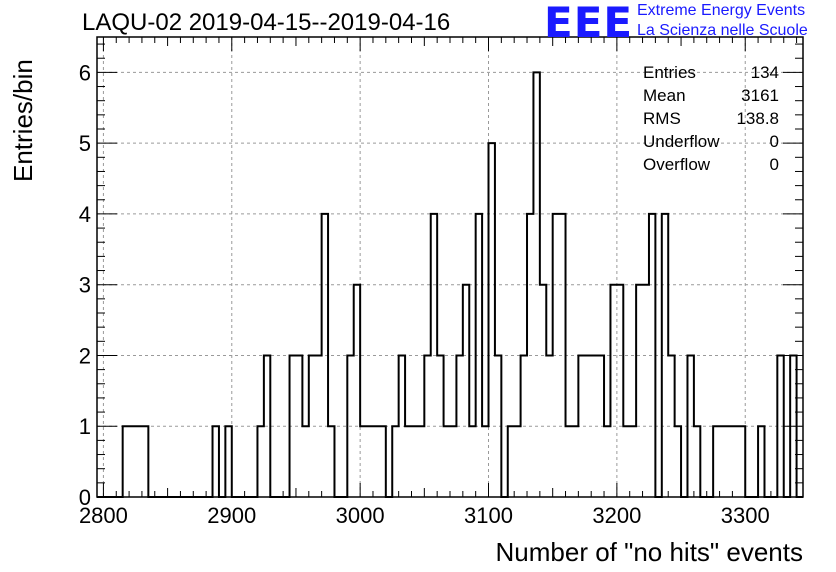 The width and height of the screenshot is (836, 572). I want to click on y-tick-label: 4, so click(85, 214).